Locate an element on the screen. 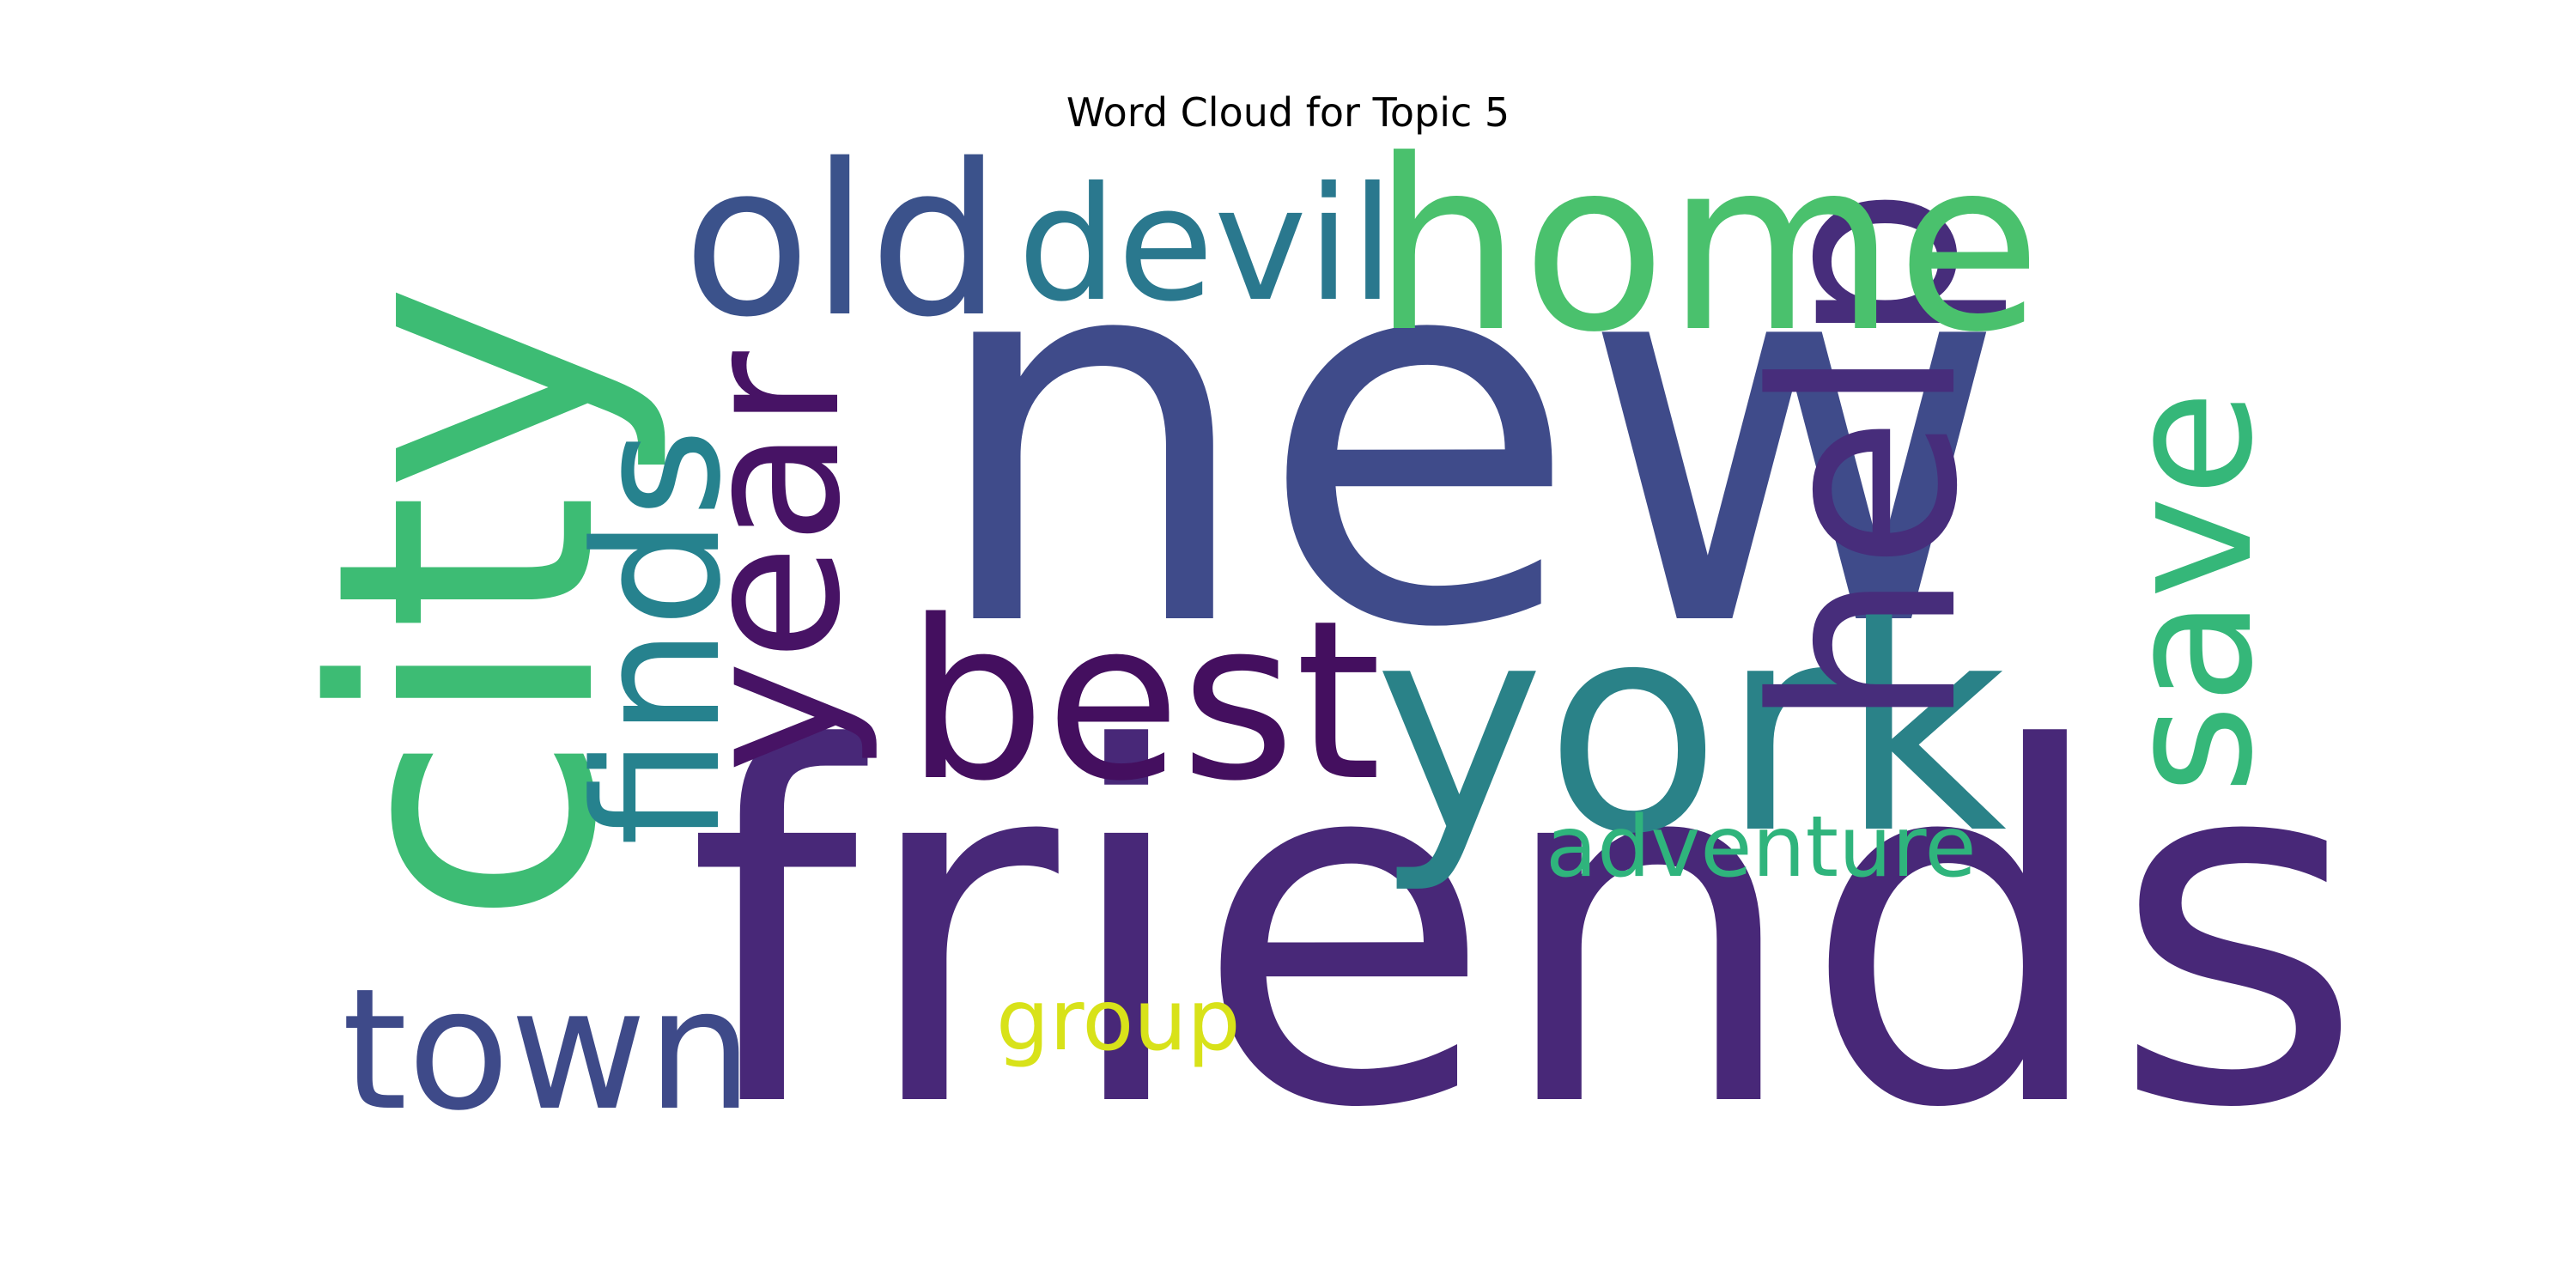  word-adventure: adventure is located at coordinates (1762, 847).